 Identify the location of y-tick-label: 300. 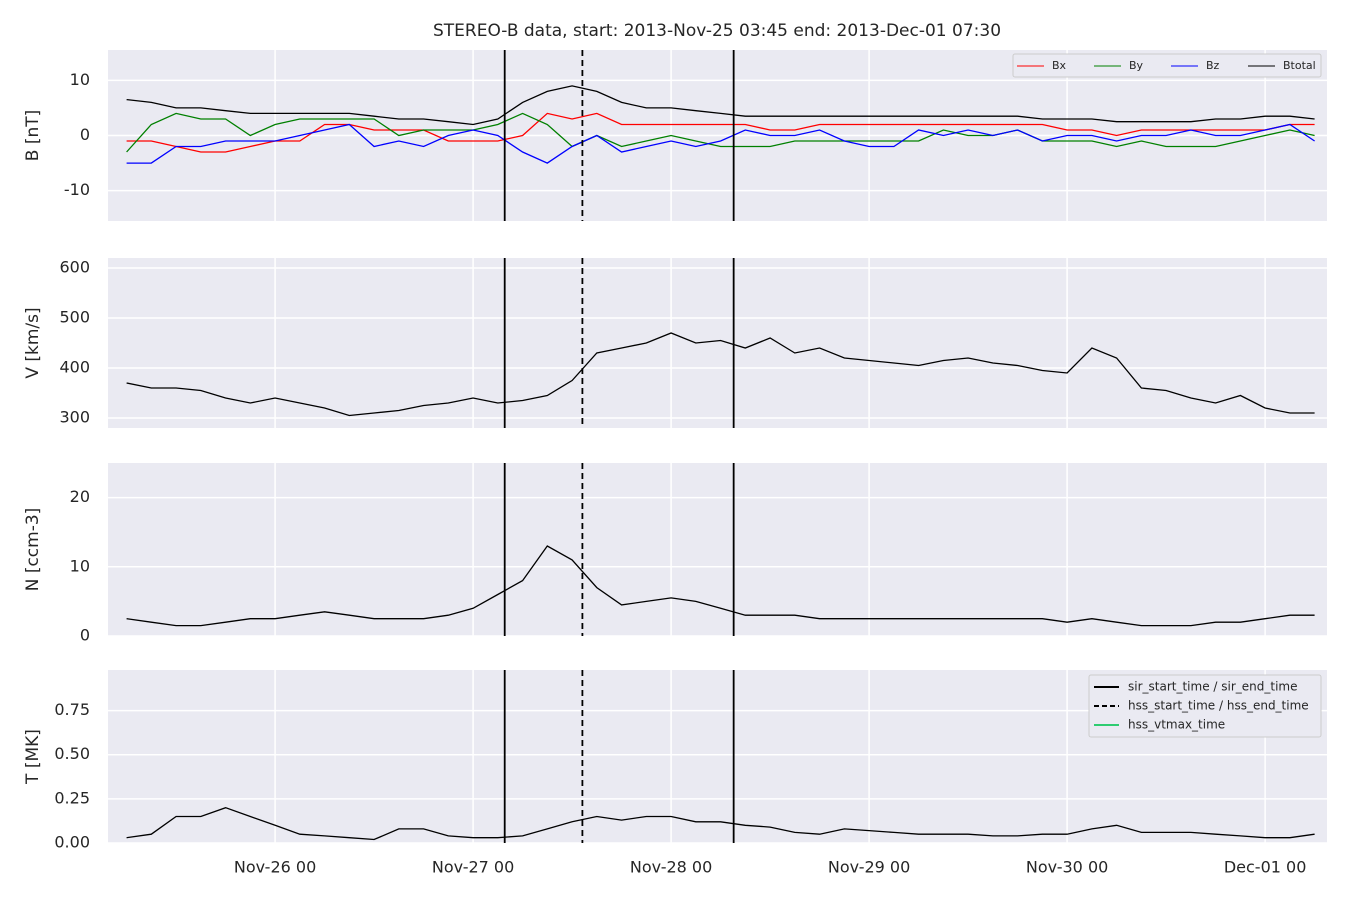
(74, 417).